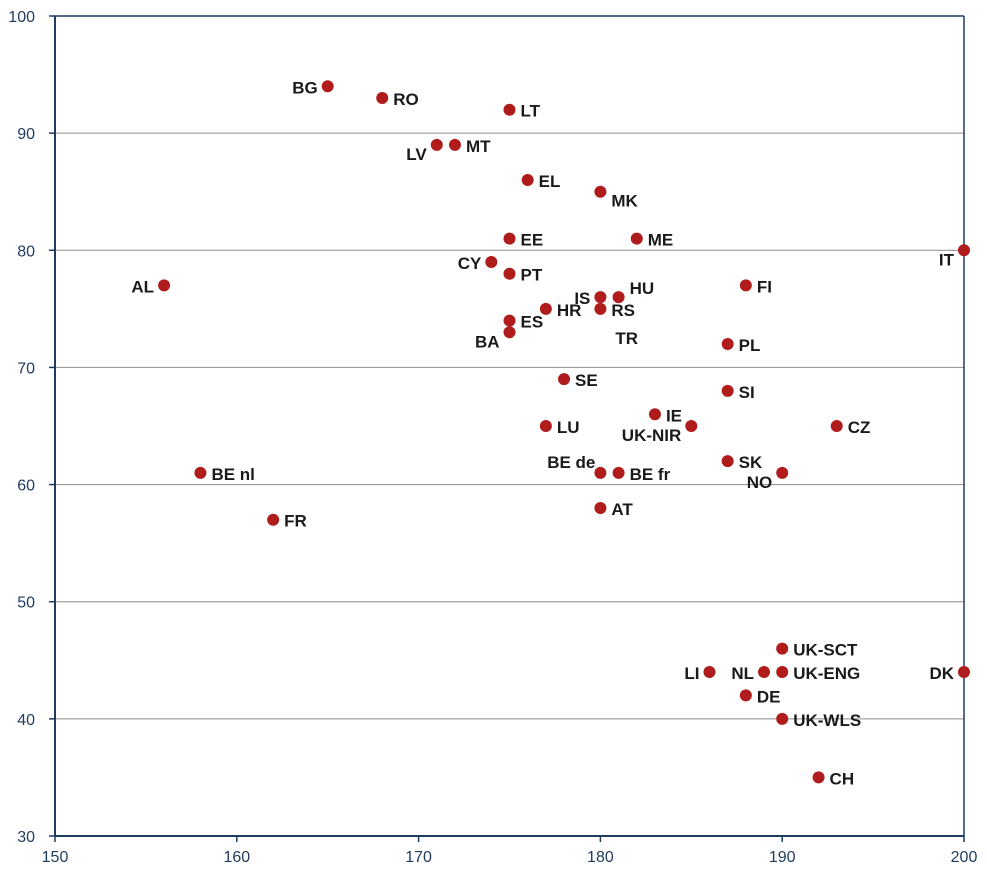 This screenshot has height=880, width=987. Describe the element at coordinates (650, 474) in the screenshot. I see `point-label-be-fr: BE fr` at that location.